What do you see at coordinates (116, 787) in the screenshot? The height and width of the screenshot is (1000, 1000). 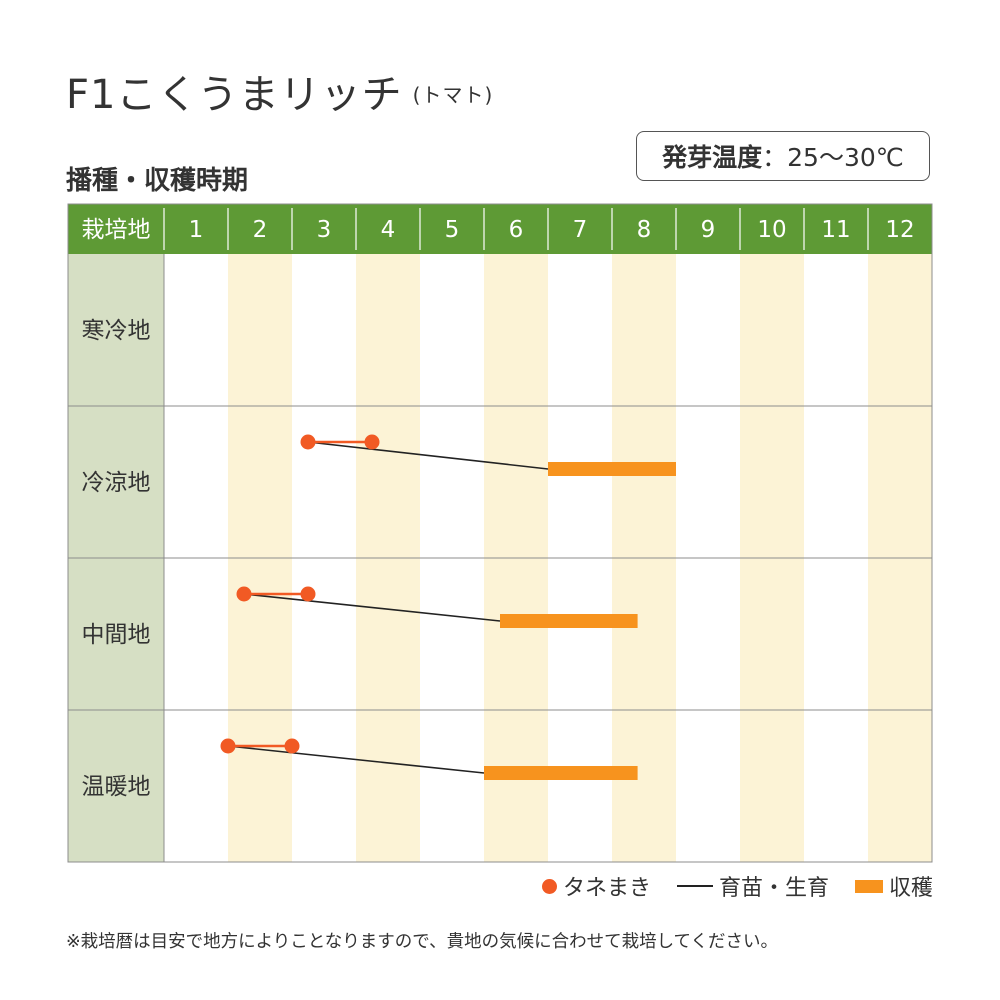 I see `region-label-4: 温暖地` at bounding box center [116, 787].